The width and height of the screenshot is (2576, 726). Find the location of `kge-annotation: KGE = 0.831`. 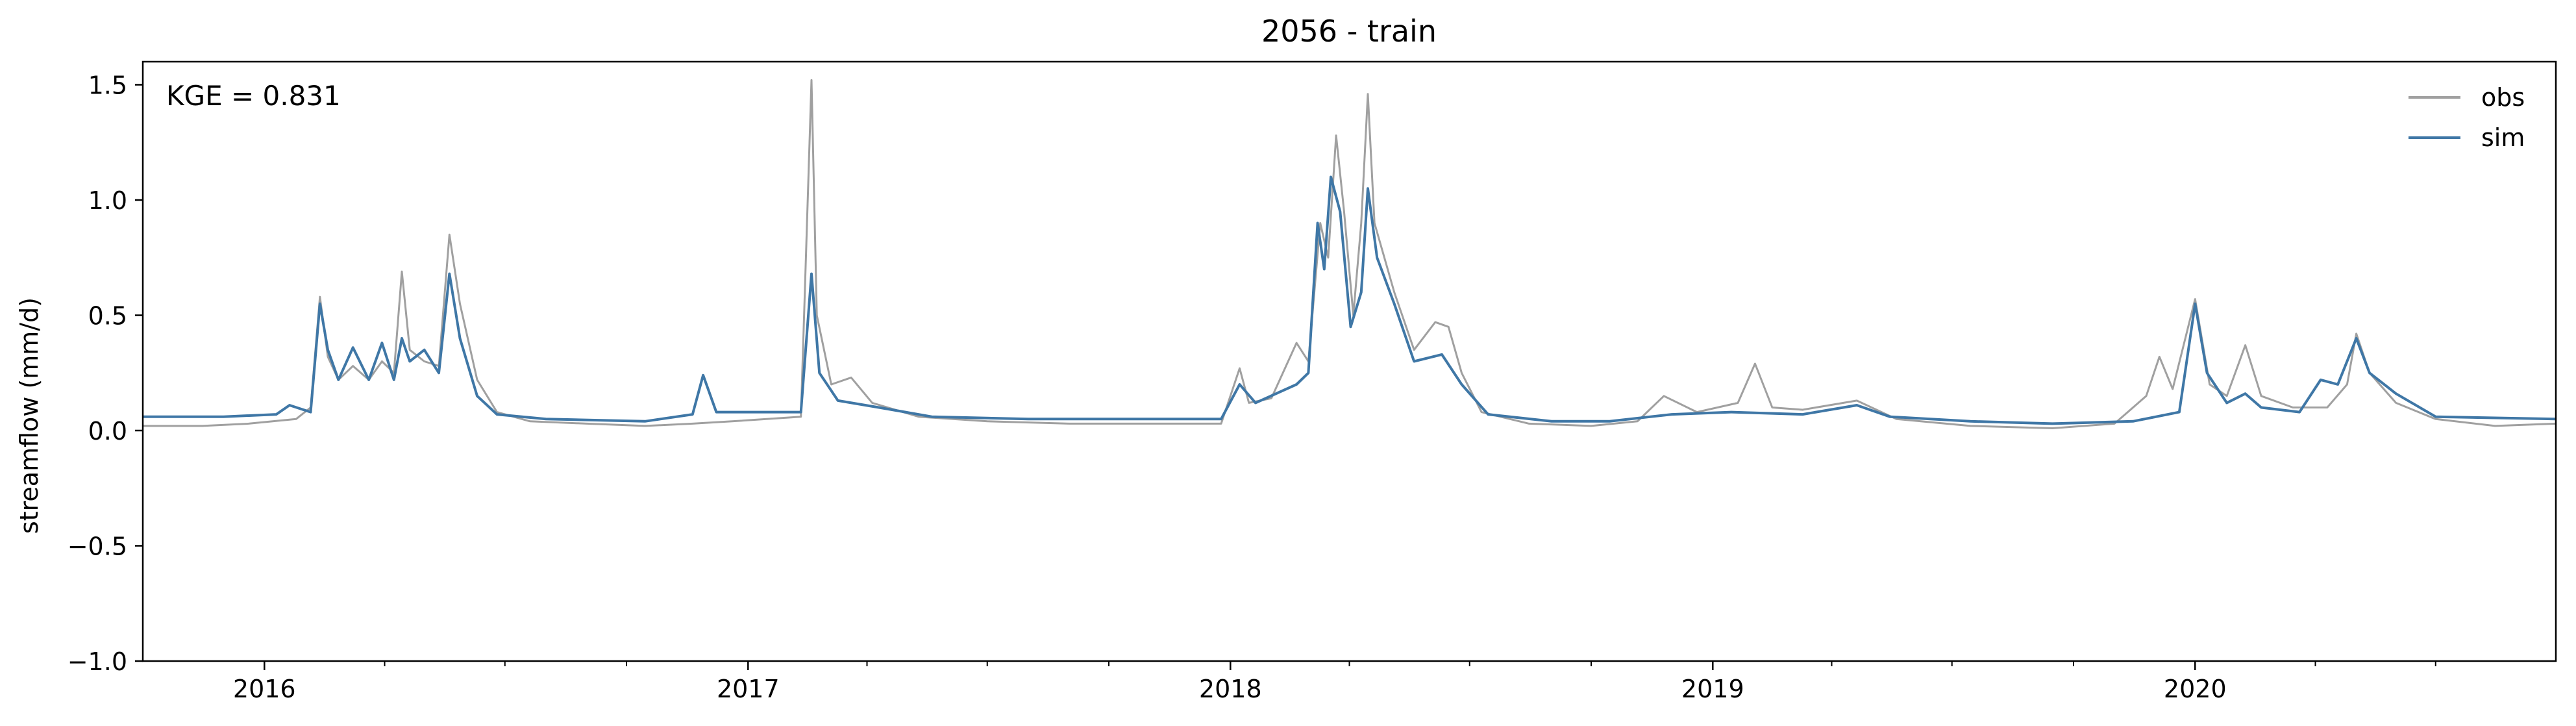

kge-annotation: KGE = 0.831 is located at coordinates (253, 96).